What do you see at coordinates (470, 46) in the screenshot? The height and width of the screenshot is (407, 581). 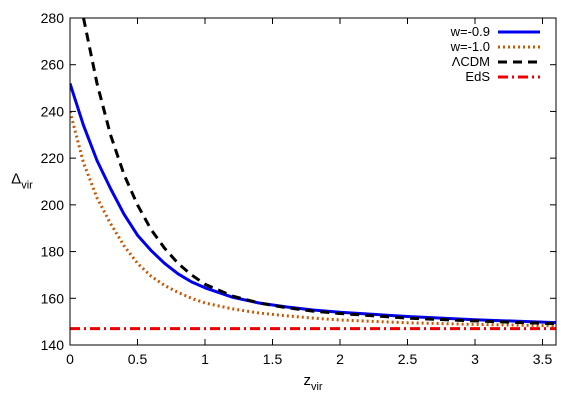 I see `legend-label-1: w=-1.0` at bounding box center [470, 46].